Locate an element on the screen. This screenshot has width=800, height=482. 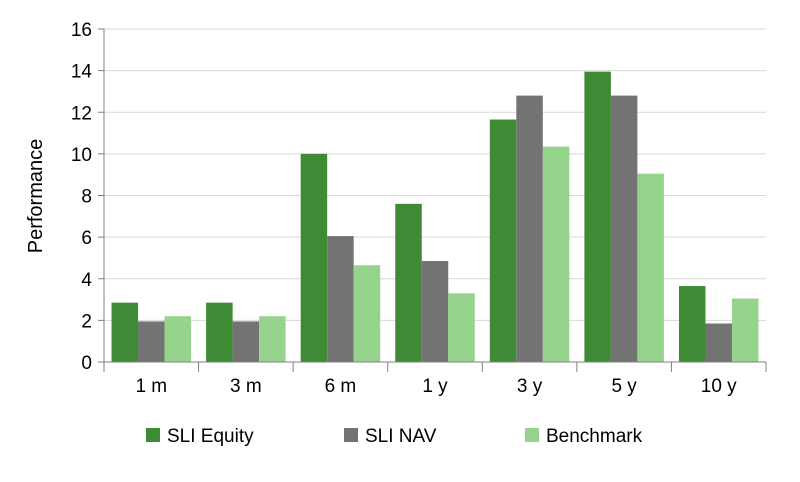
y-tick-label: 6 is located at coordinates (86, 238).